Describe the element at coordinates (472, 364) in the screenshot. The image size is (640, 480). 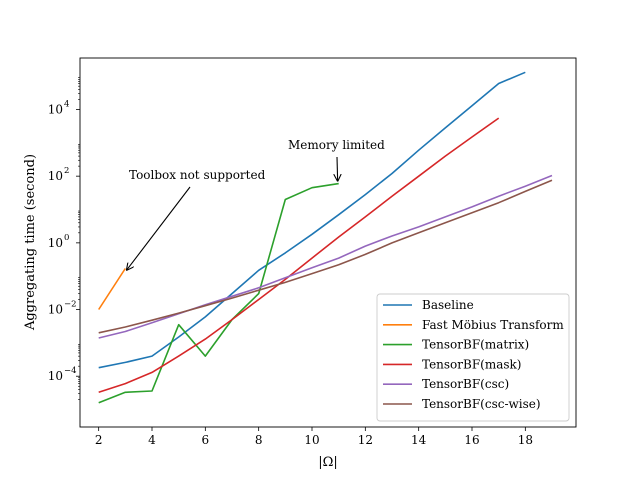
I see `legend-label: TensorBF(mask)` at that location.